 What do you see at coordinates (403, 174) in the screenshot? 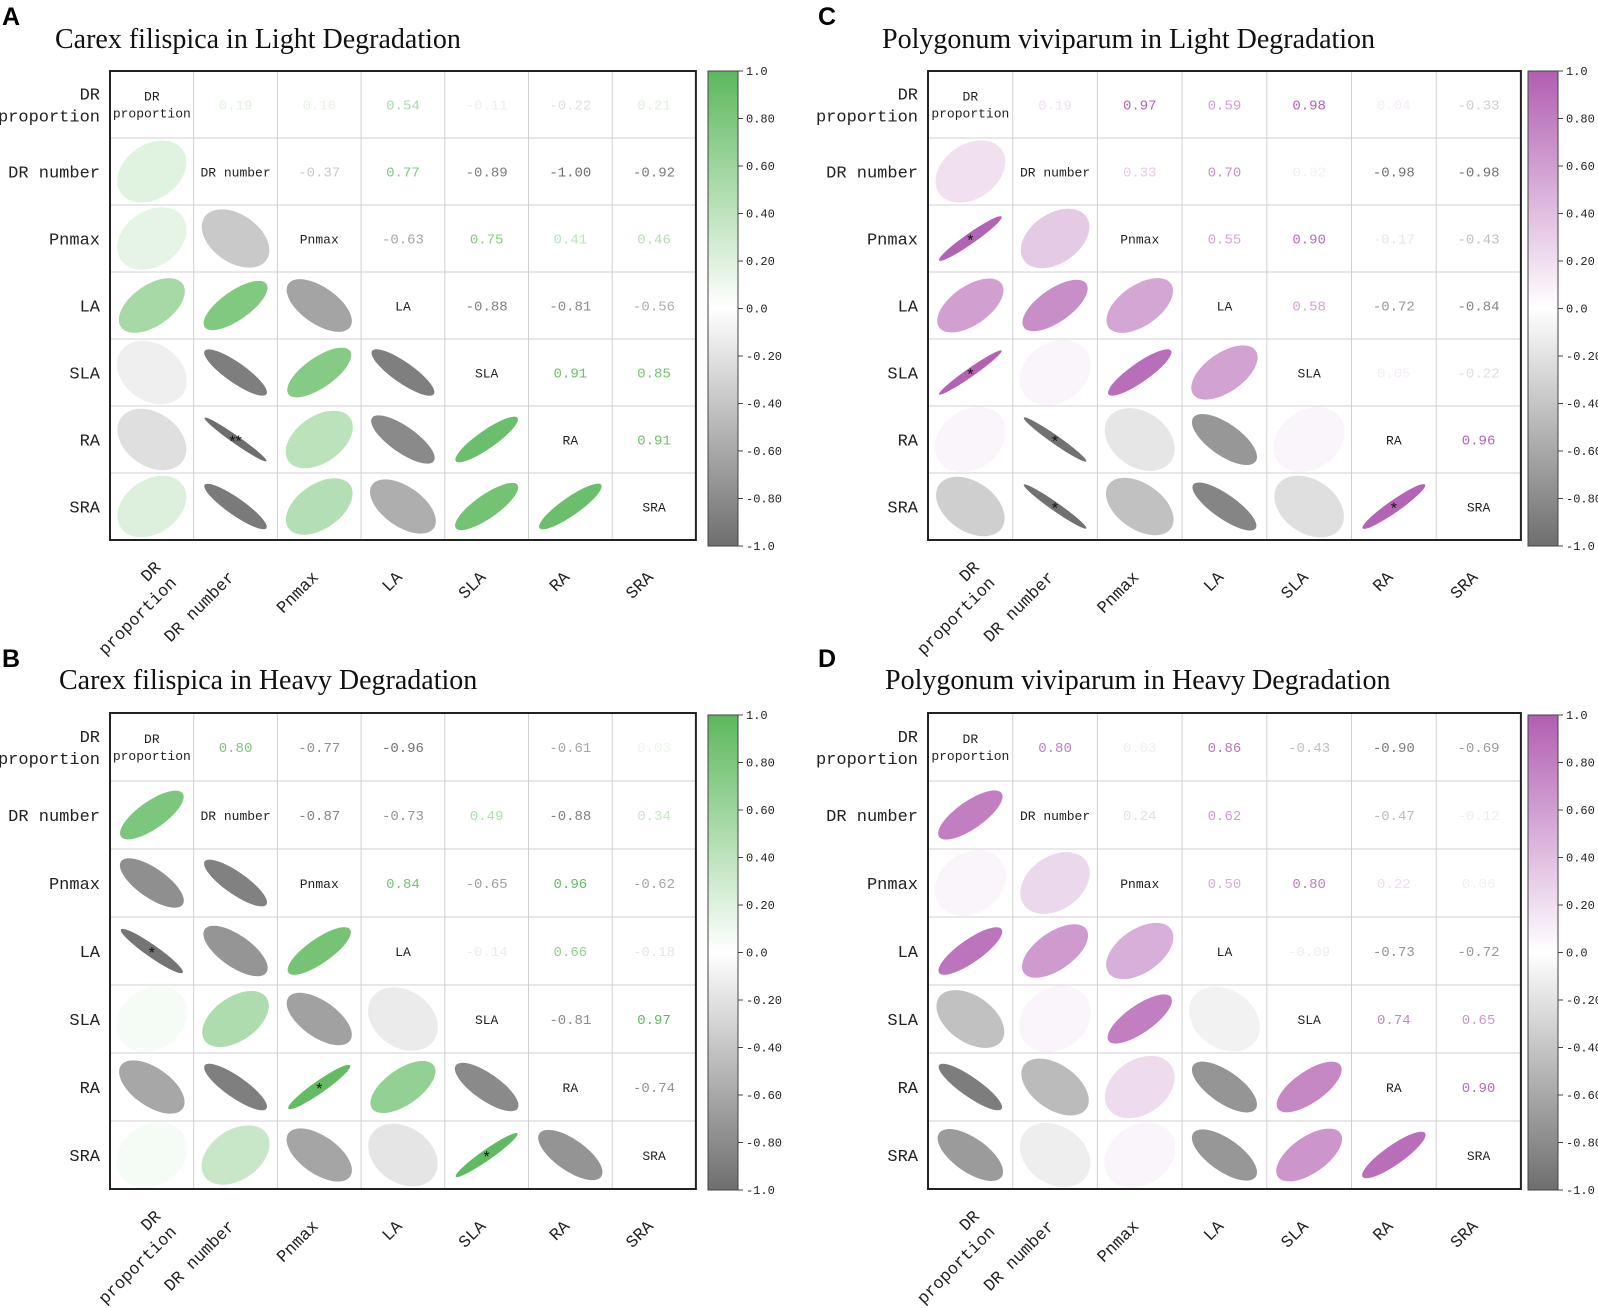
I see `correlation-value: 0.77` at bounding box center [403, 174].